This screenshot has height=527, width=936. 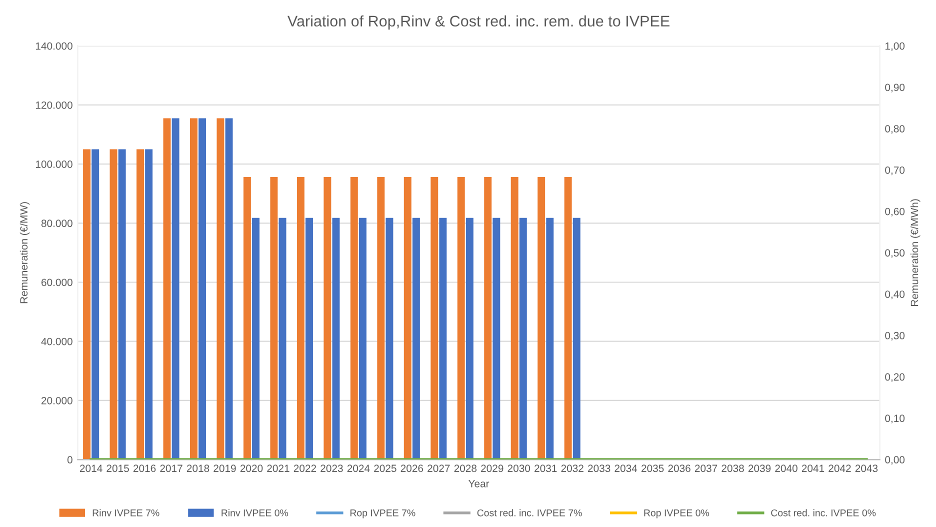 I want to click on x-tick-label: 2021, so click(x=278, y=468).